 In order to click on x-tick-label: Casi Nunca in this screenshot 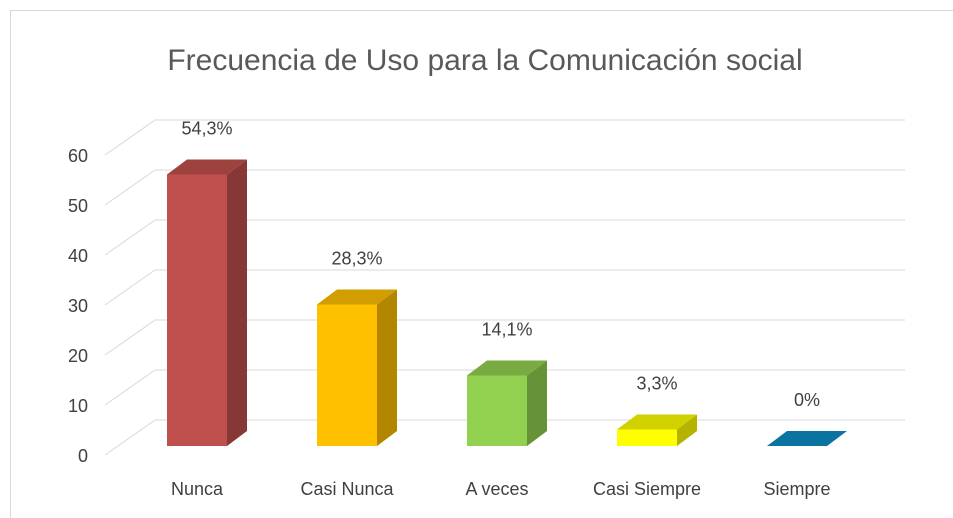, I will do `click(347, 489)`.